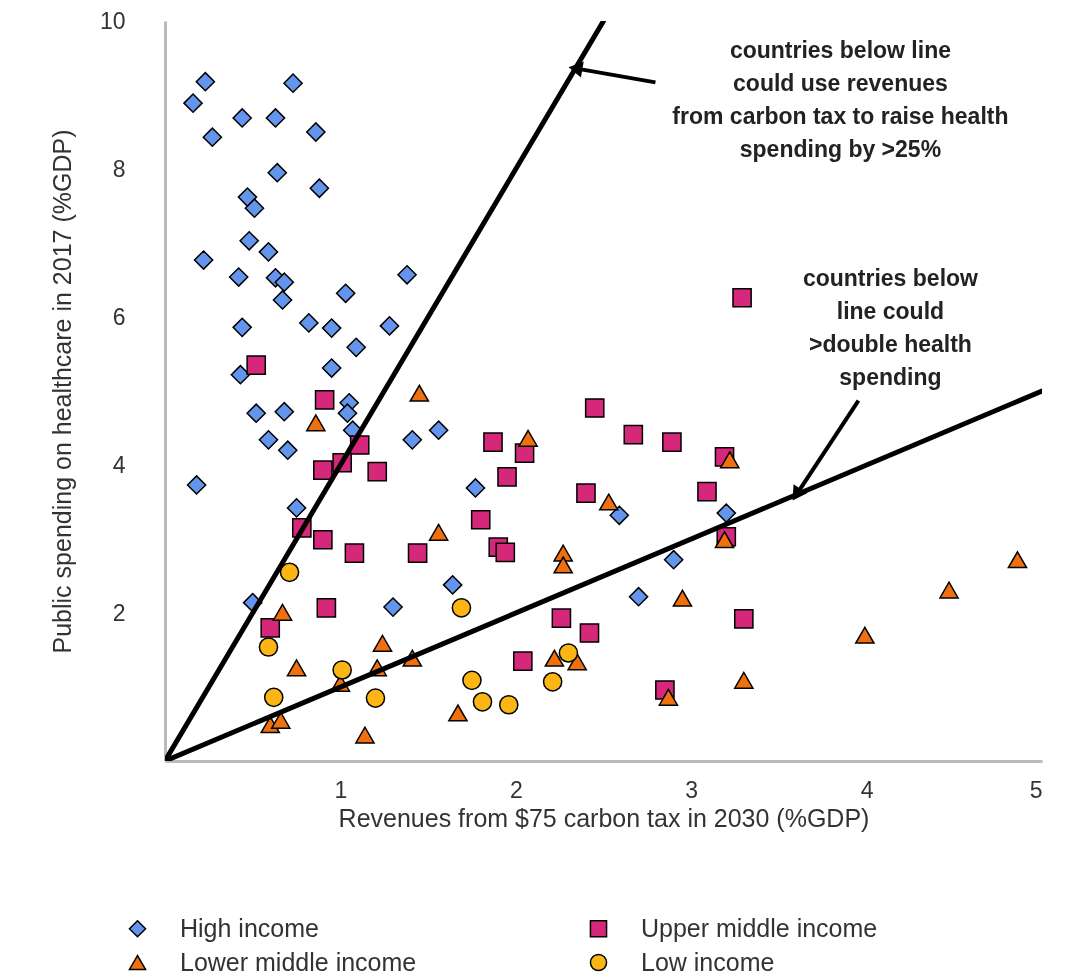 The image size is (1079, 978). I want to click on annotation: countries below line could >double health spending, so click(890, 327).